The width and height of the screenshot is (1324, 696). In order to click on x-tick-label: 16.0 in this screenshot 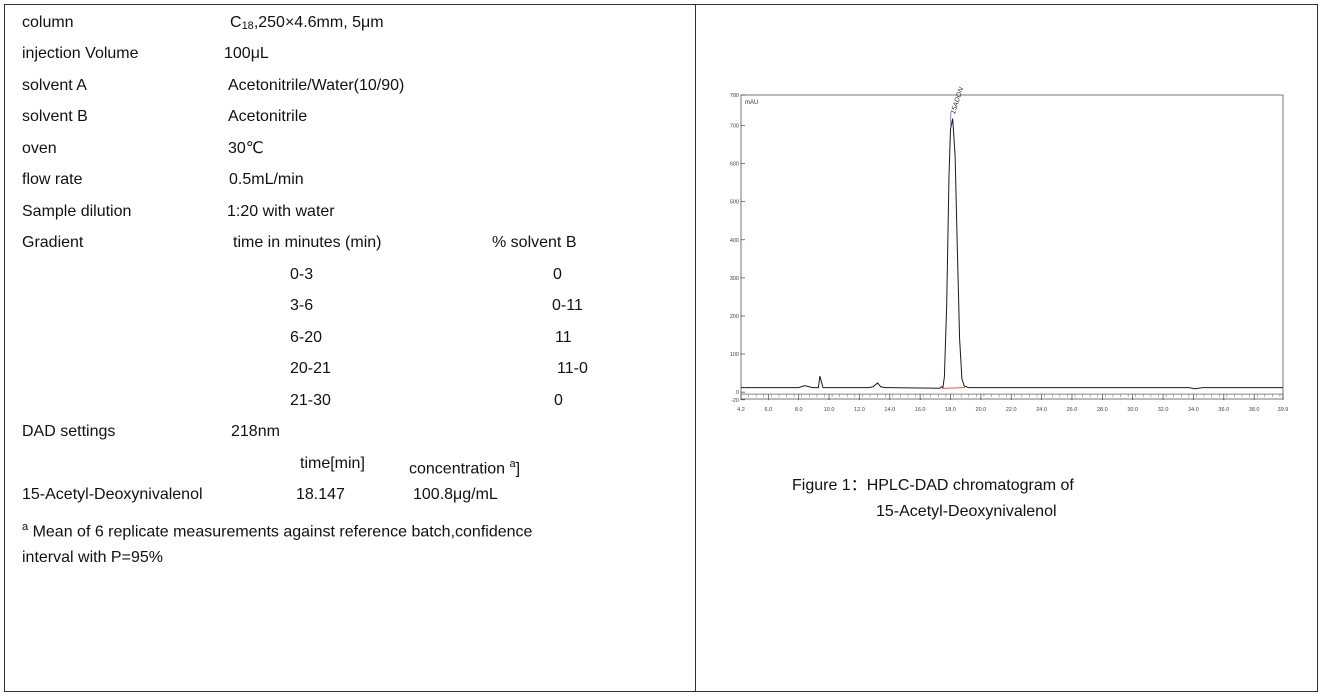, I will do `click(920, 410)`.